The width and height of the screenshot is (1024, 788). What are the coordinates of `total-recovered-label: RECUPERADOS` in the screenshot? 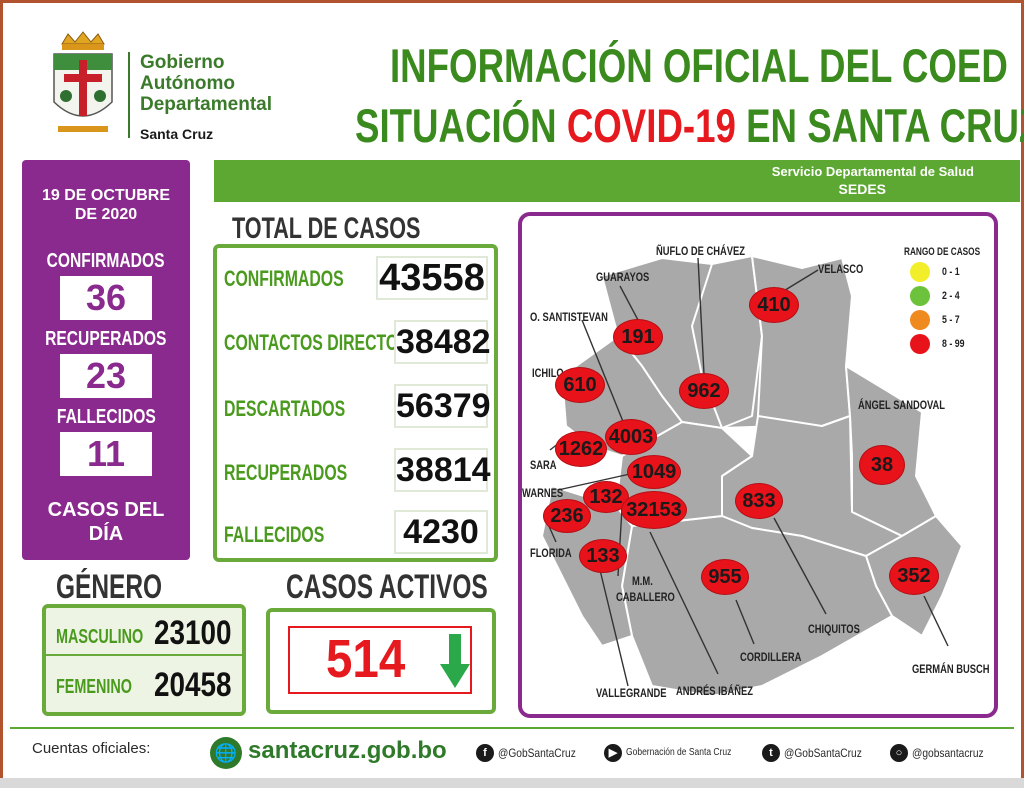 It's located at (286, 472).